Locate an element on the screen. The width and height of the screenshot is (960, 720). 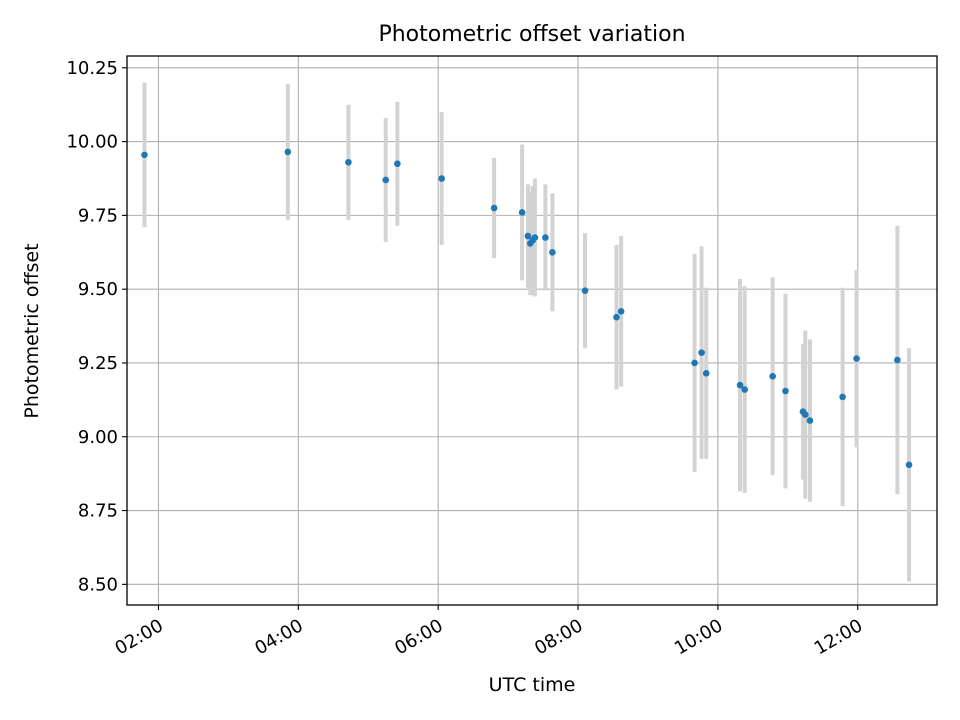
x-tick-label: 12:00 is located at coordinates (838, 637).